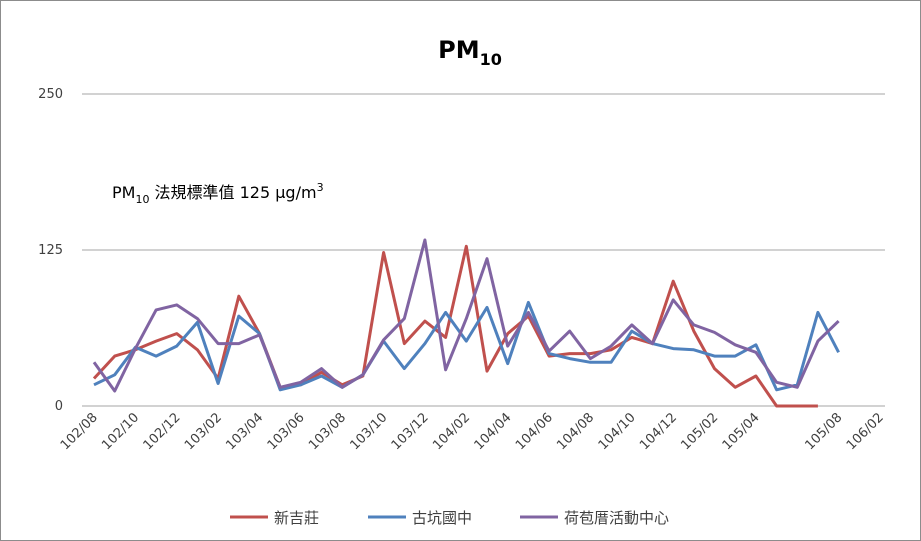 The image size is (921, 541). I want to click on legend-label-series-1: 新吉莊, so click(296, 518).